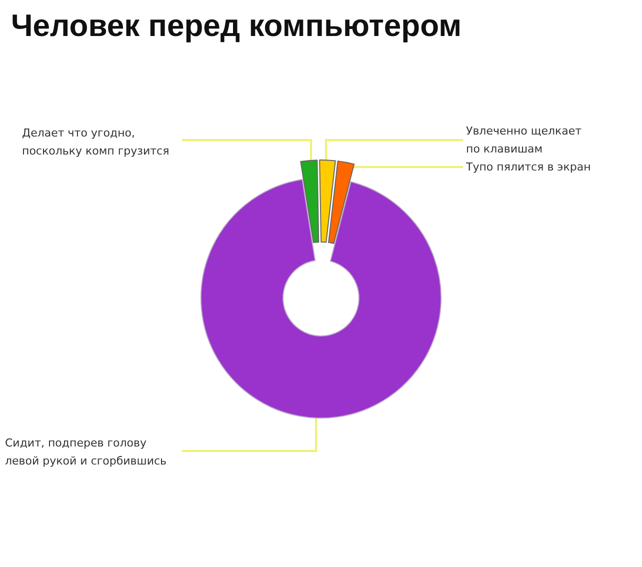 This screenshot has height=567, width=642. What do you see at coordinates (96, 142) in the screenshot?
I see `slice-label: Делает что угодно, поскольку комп грузится` at bounding box center [96, 142].